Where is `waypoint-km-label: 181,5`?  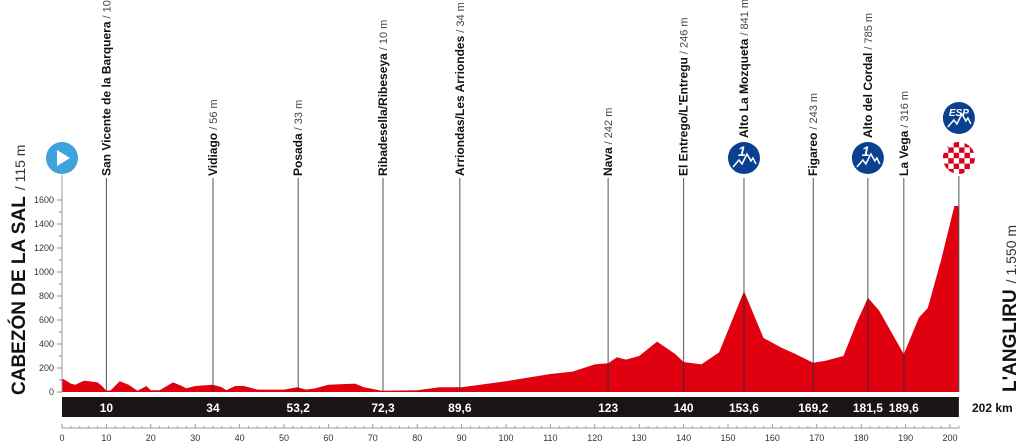 waypoint-km-label: 181,5 is located at coordinates (868, 408).